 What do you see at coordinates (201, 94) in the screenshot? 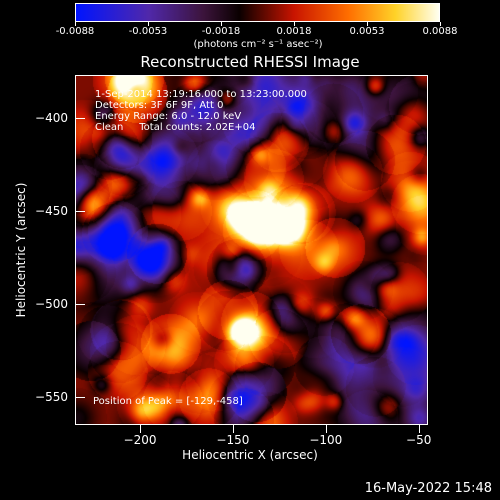
I see `annotation-time: 1-Sep-2014 13:19:16.000 to 13:23:00.000` at bounding box center [201, 94].